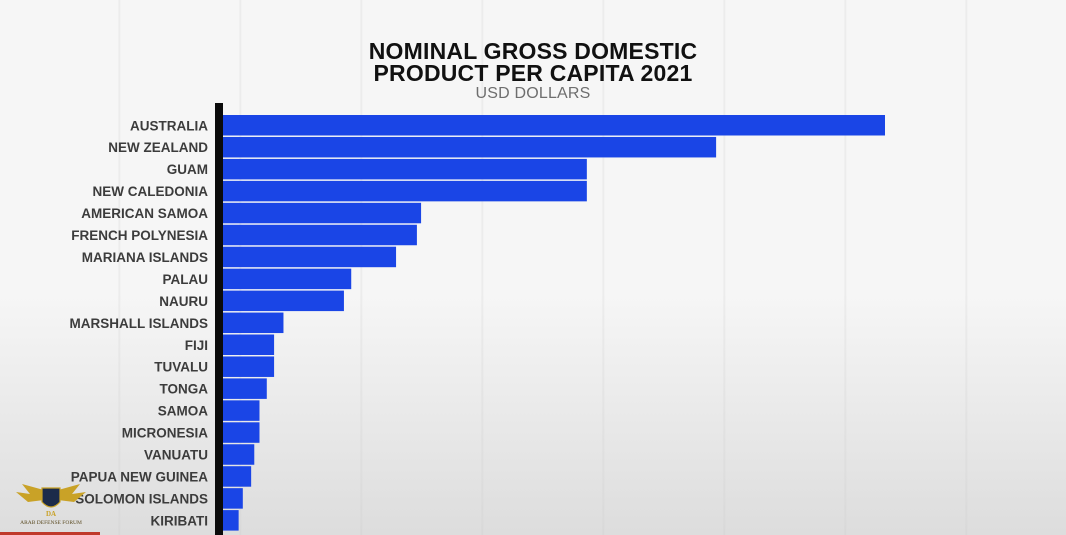 The height and width of the screenshot is (535, 1066). I want to click on category-label: MARSHALL ISLANDS, so click(138, 323).